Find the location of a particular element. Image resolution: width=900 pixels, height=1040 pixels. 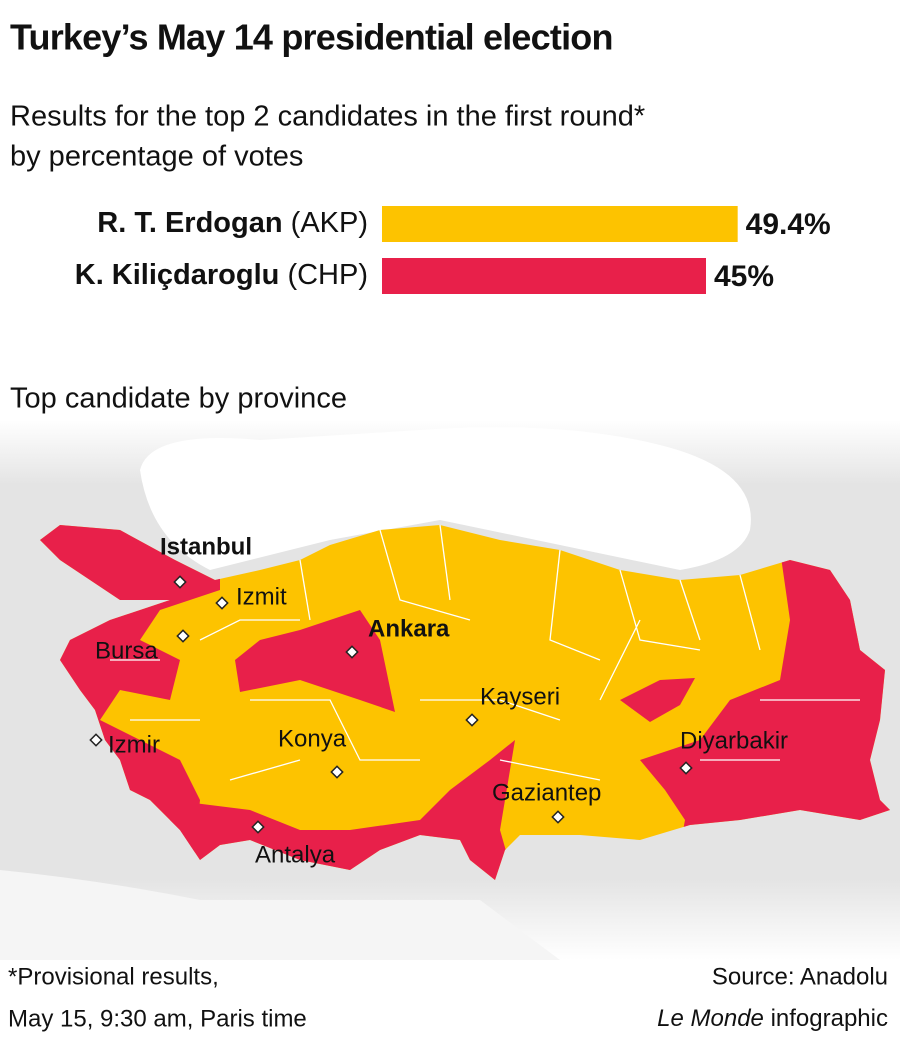

city-label: Gaziantep is located at coordinates (546, 792).